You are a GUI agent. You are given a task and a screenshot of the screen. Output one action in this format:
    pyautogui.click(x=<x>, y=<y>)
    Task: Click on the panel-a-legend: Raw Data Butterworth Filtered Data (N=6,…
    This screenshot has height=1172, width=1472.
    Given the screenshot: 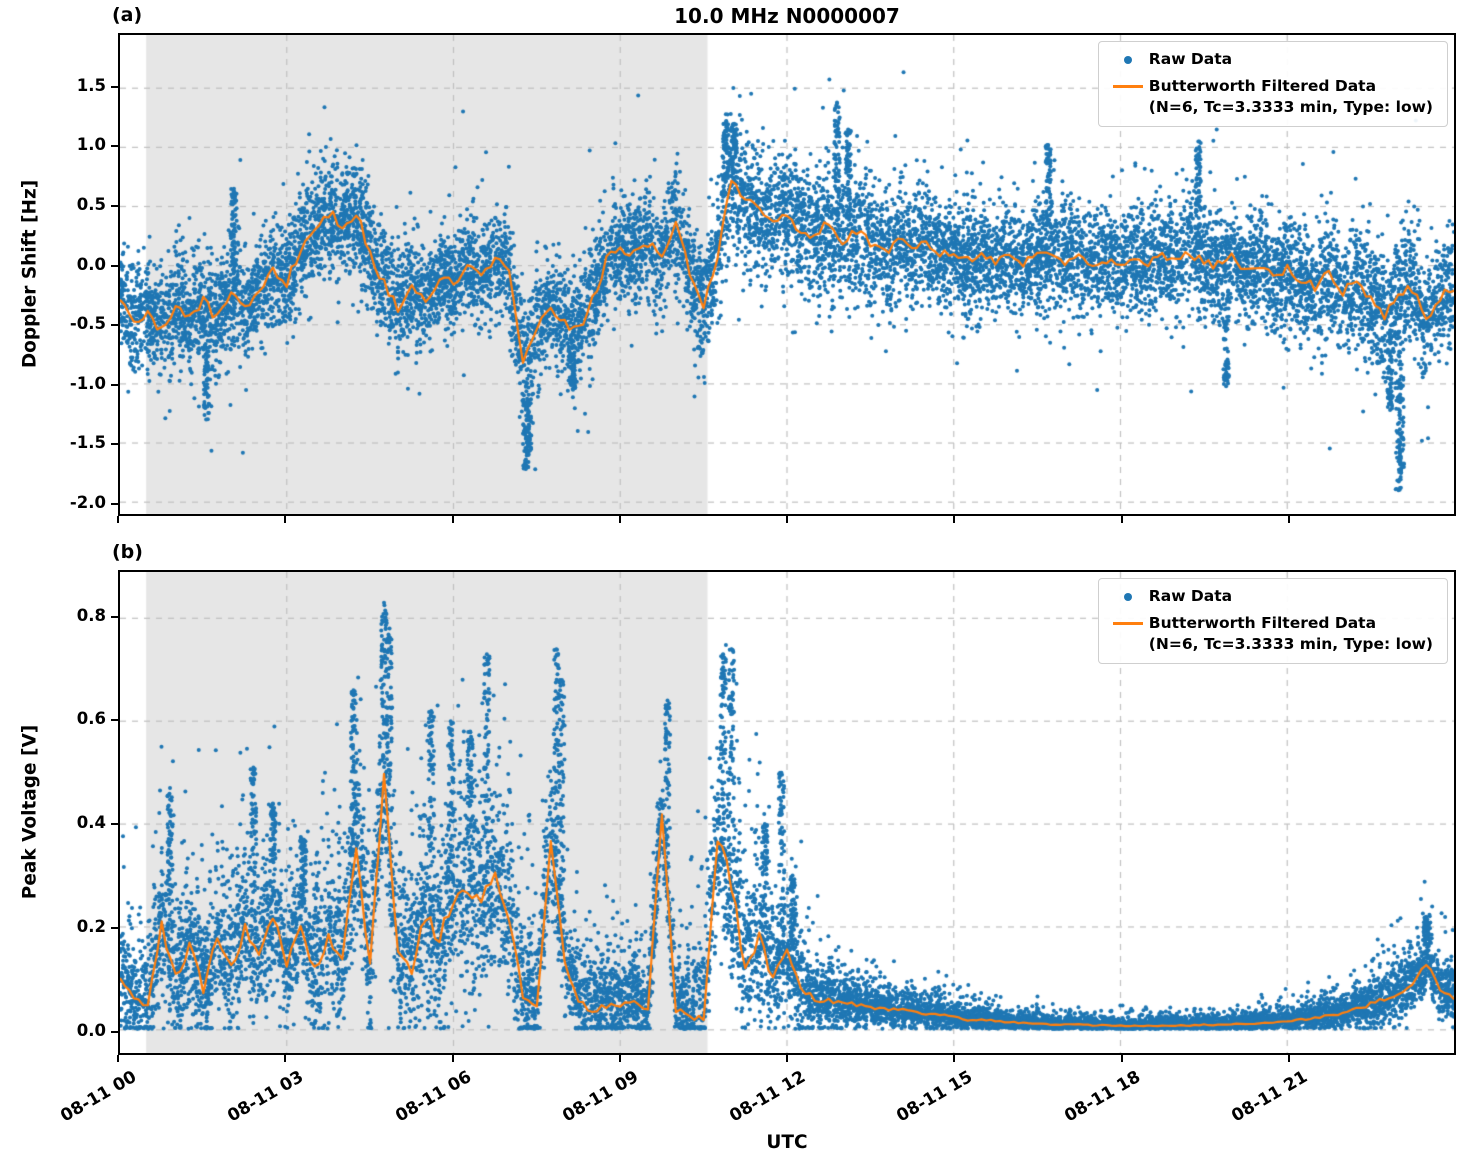 What is the action you would take?
    pyautogui.click(x=1272, y=84)
    